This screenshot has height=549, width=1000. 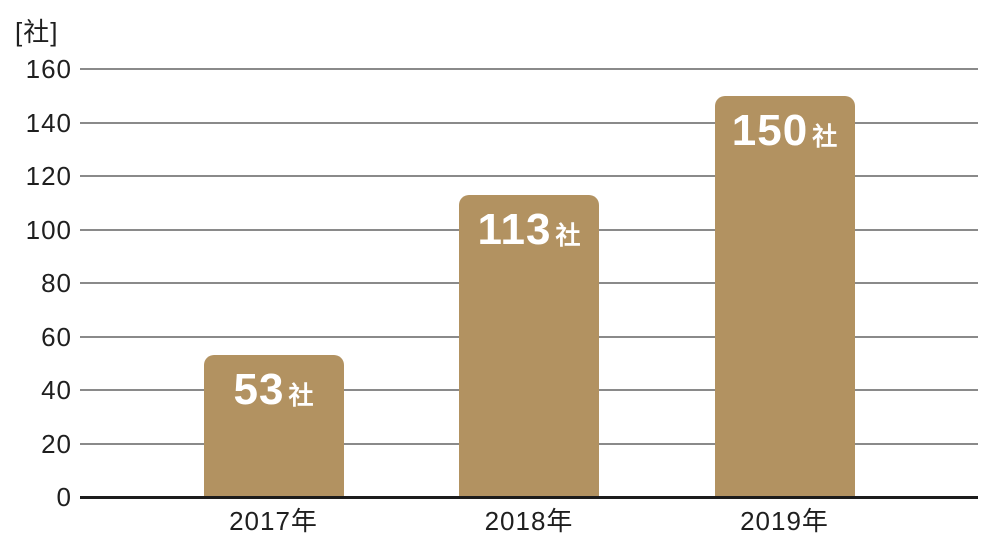 I want to click on y-tick-label-20: 20, so click(x=56, y=443).